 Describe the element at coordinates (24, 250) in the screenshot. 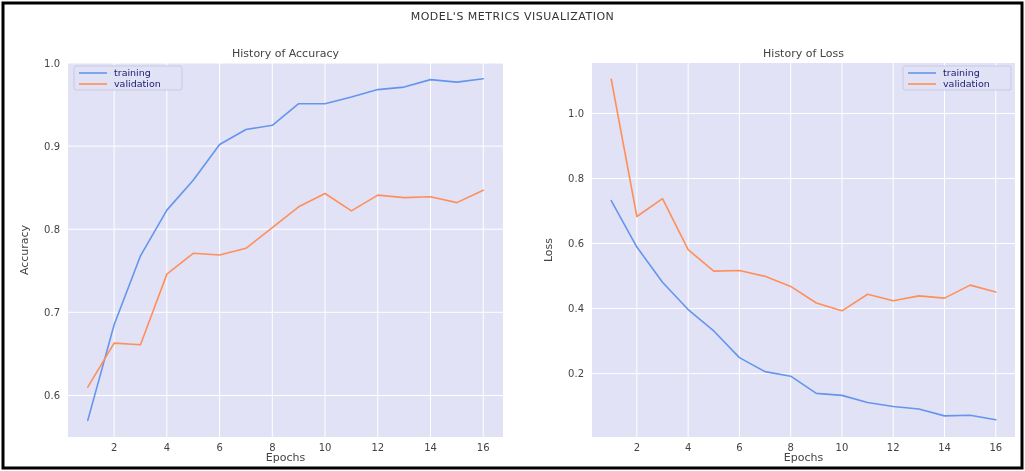

I see `y-axis-title: Accuracy` at that location.